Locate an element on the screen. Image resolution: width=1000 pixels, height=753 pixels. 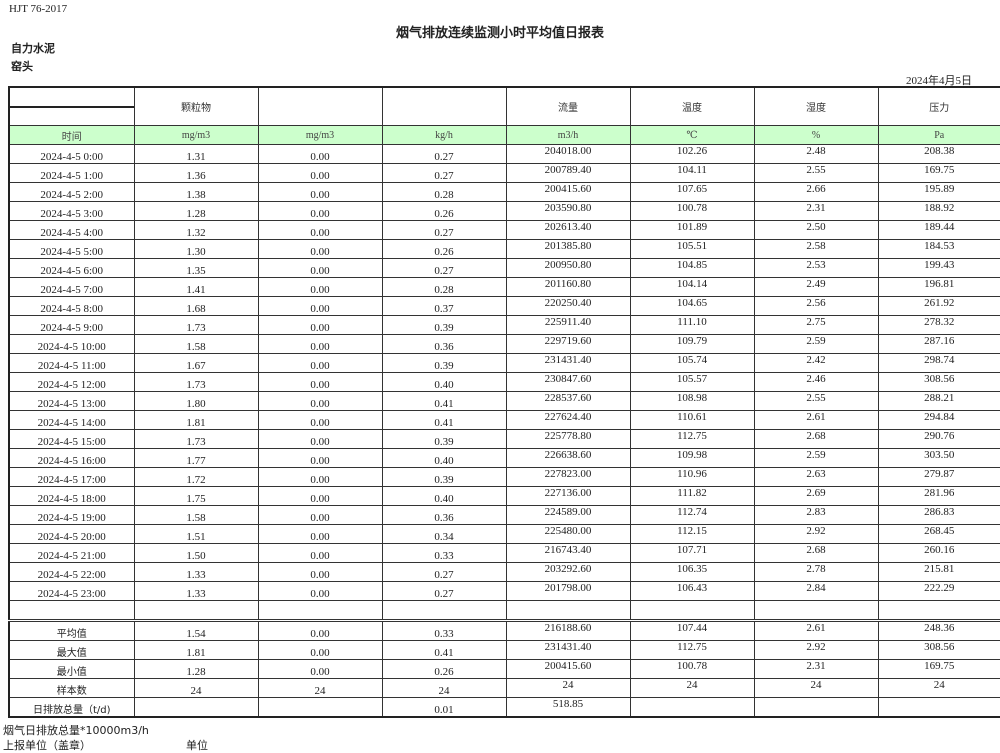
value-cell: 1.81 is located at coordinates (196, 420).